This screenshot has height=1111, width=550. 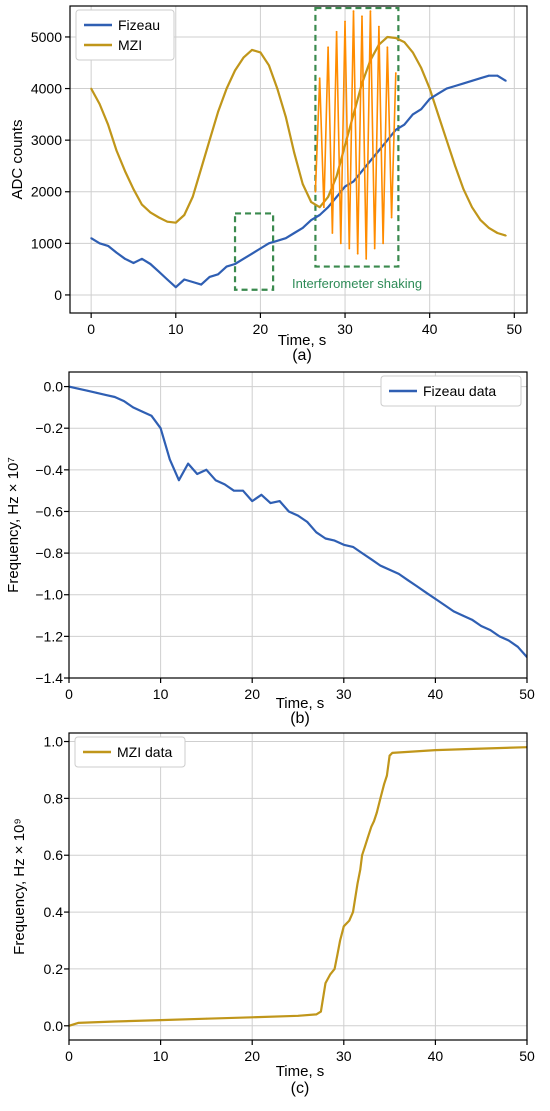 I want to click on x-tick-label: 40, so click(x=436, y=1056).